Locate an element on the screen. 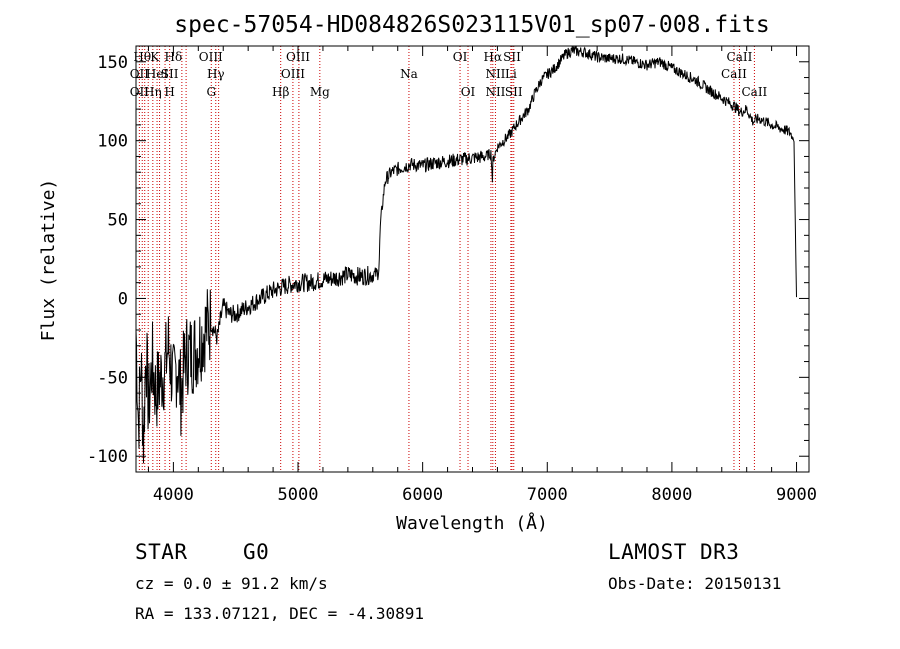 This screenshot has width=900, height=649. observation-date: Obs-Date: 20150131 is located at coordinates (695, 583).